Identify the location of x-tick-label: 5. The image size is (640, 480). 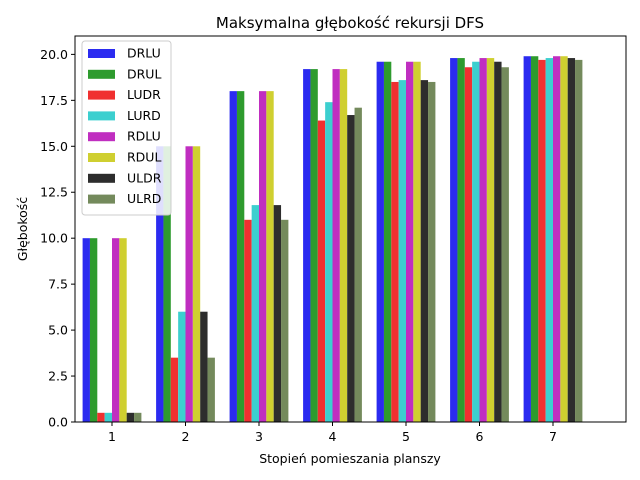
(406, 436).